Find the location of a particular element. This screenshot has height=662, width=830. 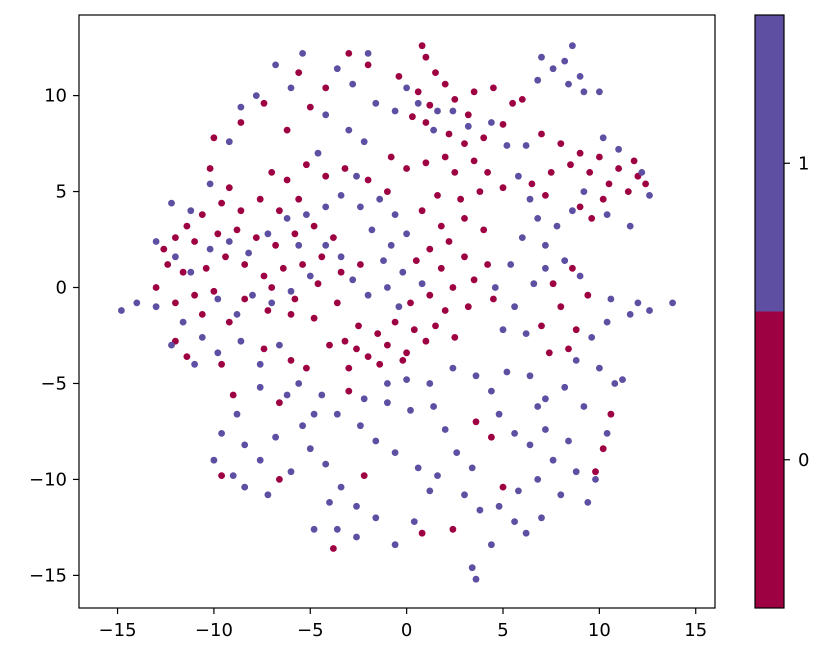

colorbar-tick-label-1: 1 is located at coordinates (803, 163).